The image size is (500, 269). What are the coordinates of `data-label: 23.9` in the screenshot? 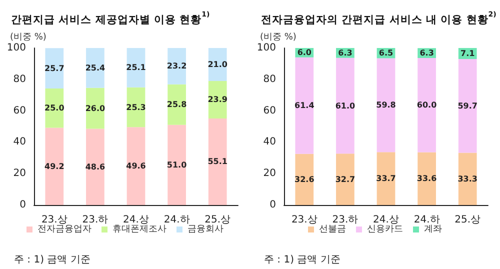 It's located at (218, 99).